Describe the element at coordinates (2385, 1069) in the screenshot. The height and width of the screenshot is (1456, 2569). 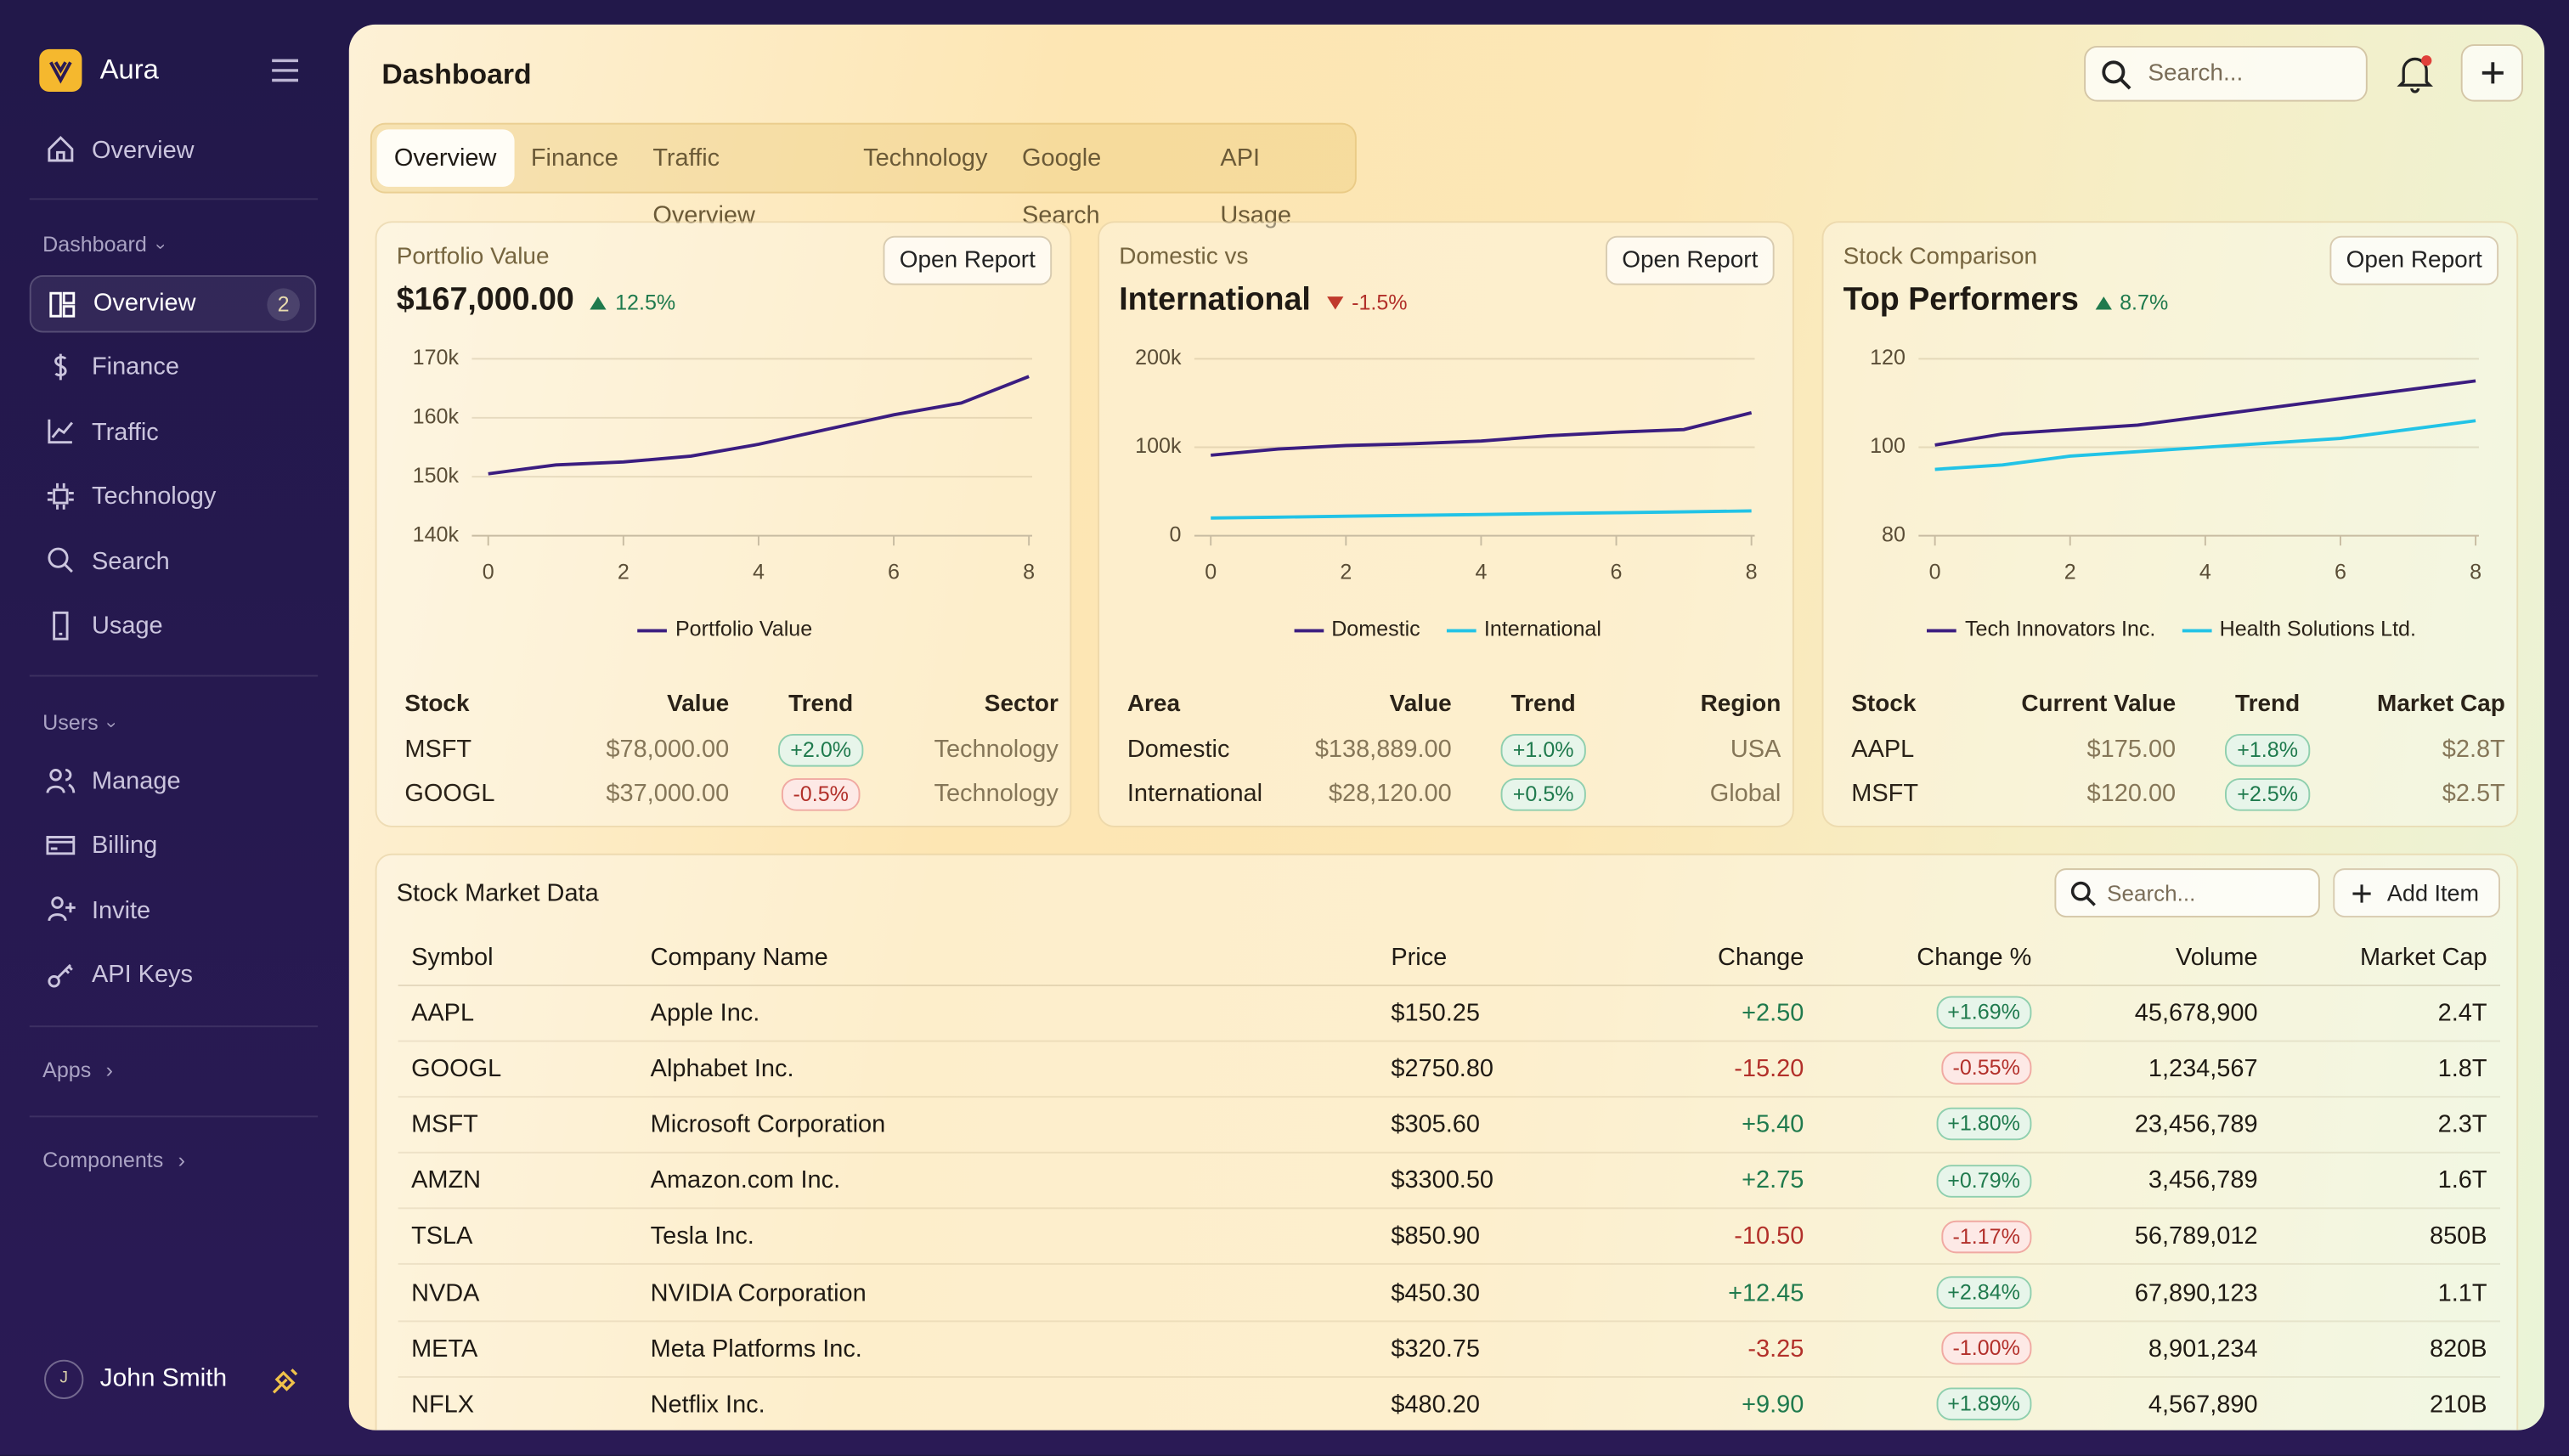
I see `table-cell: 1.8T` at that location.